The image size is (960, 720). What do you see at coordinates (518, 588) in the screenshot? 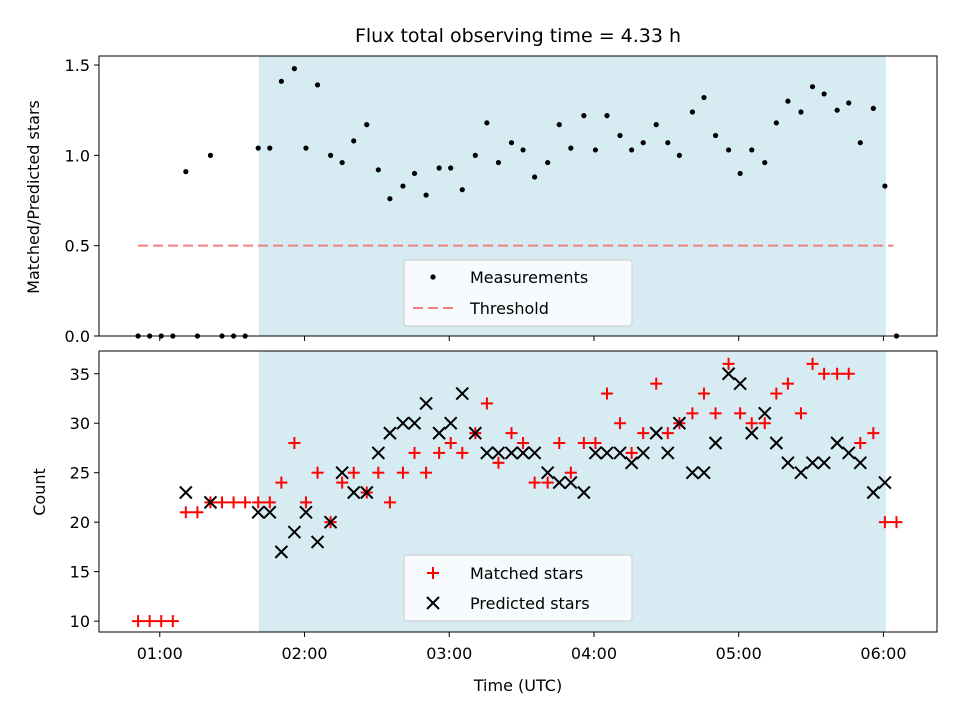
I see `bottom-legend-box` at bounding box center [518, 588].